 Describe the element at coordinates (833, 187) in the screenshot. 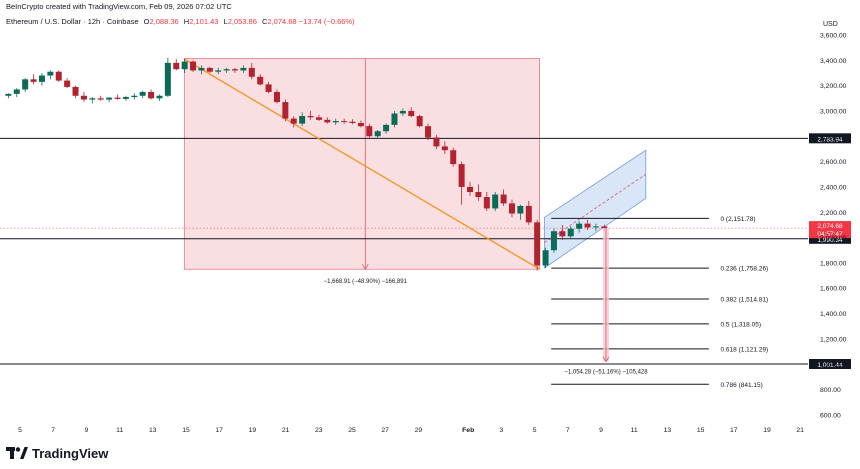

I see `y-tick-label: 2,400.00` at that location.